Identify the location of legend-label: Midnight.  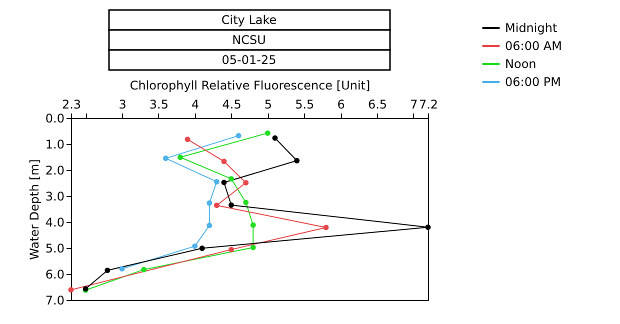
(531, 28).